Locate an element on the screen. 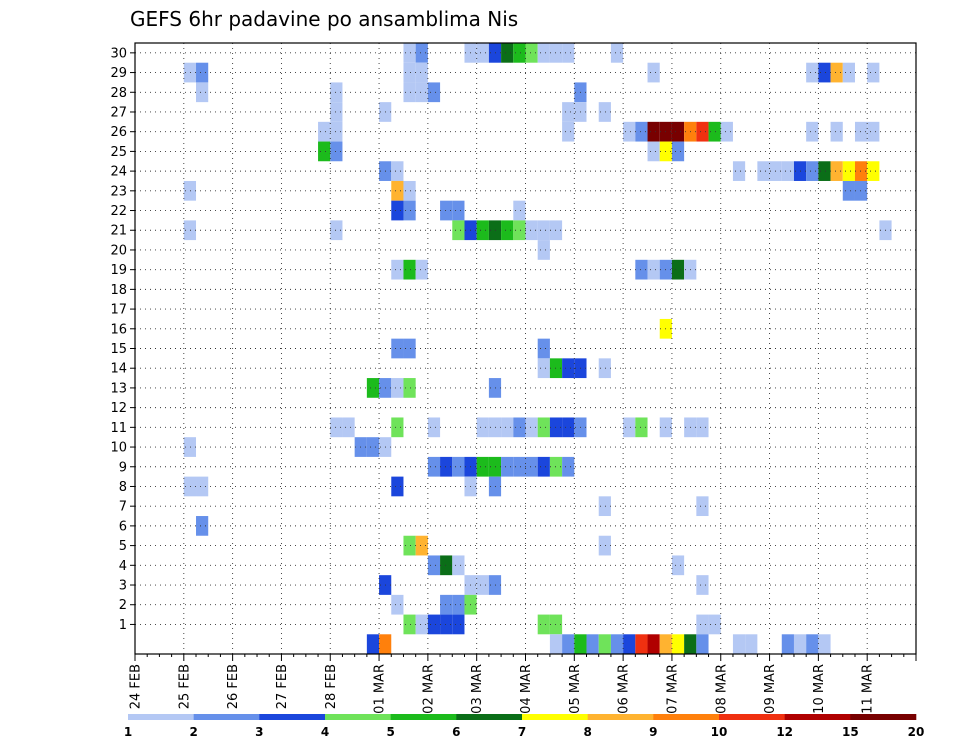  colorbar-label: 6 is located at coordinates (456, 732).